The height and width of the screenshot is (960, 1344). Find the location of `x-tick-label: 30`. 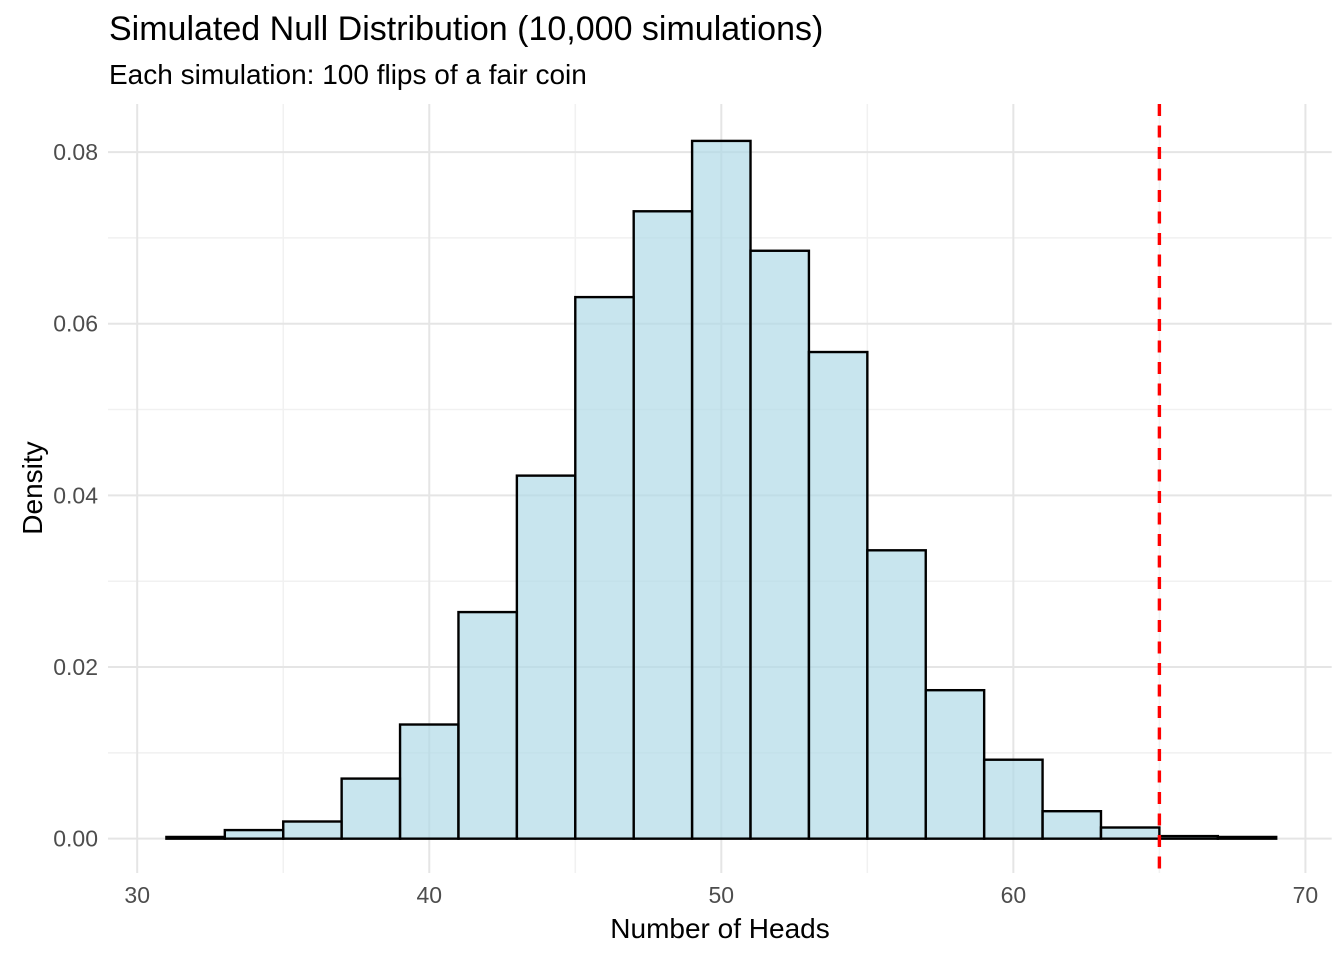

x-tick-label: 30 is located at coordinates (137, 895).